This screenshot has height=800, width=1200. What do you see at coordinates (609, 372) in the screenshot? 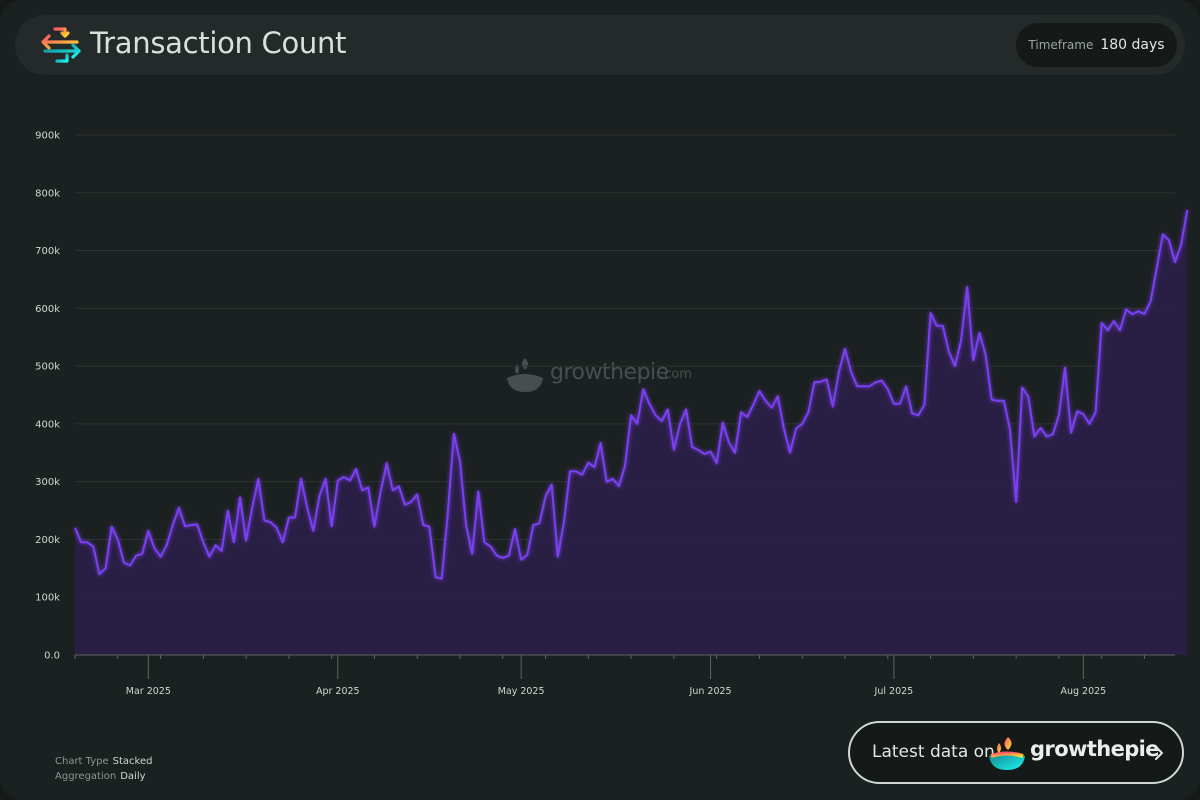
I see `watermark-text: growthepie` at bounding box center [609, 372].